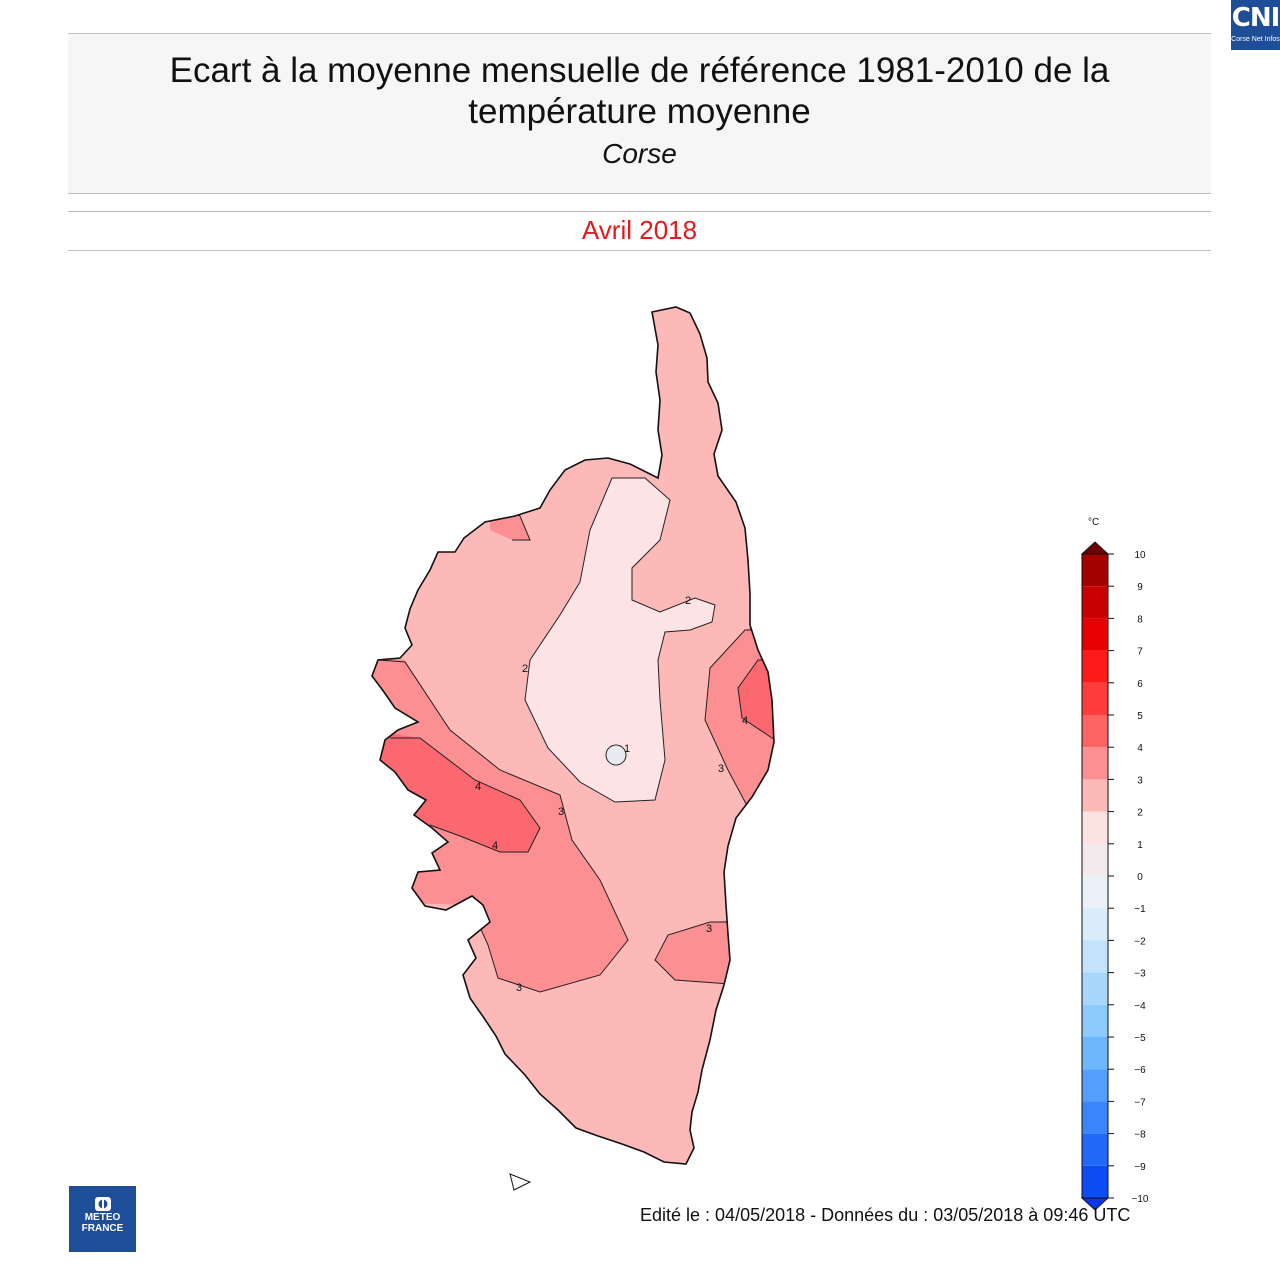 This screenshot has height=1280, width=1280. Describe the element at coordinates (1140, 1006) in the screenshot. I see `colorbar-tick-label: −4` at that location.